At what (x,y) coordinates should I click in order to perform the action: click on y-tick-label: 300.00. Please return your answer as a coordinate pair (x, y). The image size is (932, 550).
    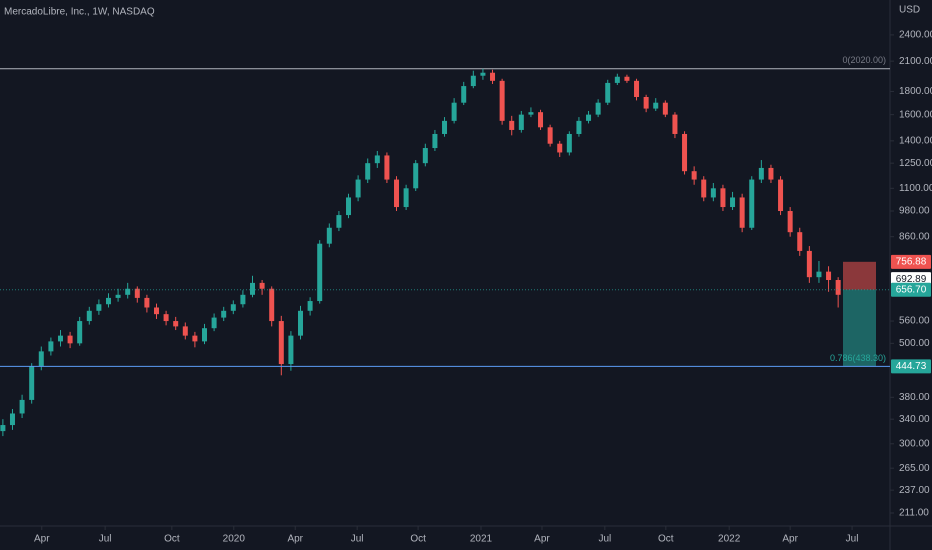
    Looking at the image, I should click on (914, 443).